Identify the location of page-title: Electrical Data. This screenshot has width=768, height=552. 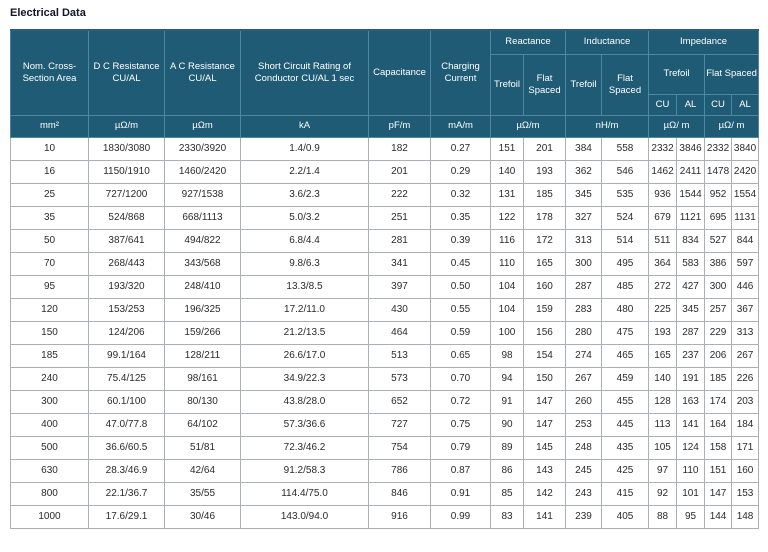
(48, 13).